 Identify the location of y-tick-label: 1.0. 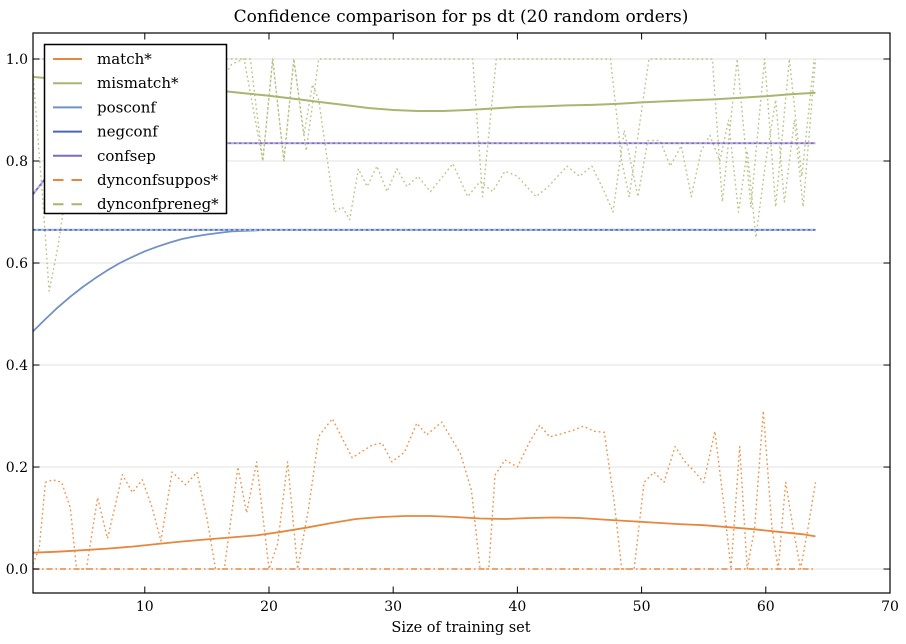
(17, 60).